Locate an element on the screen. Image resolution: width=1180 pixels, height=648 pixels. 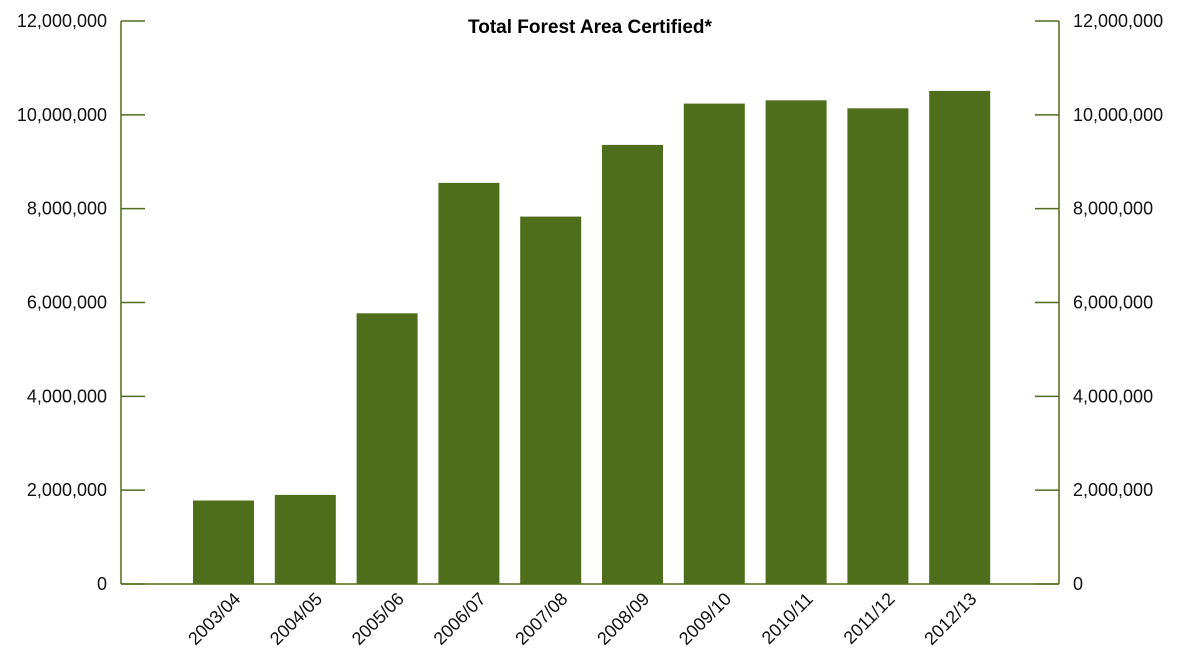
y-tick-label-left: 0 is located at coordinates (102, 584).